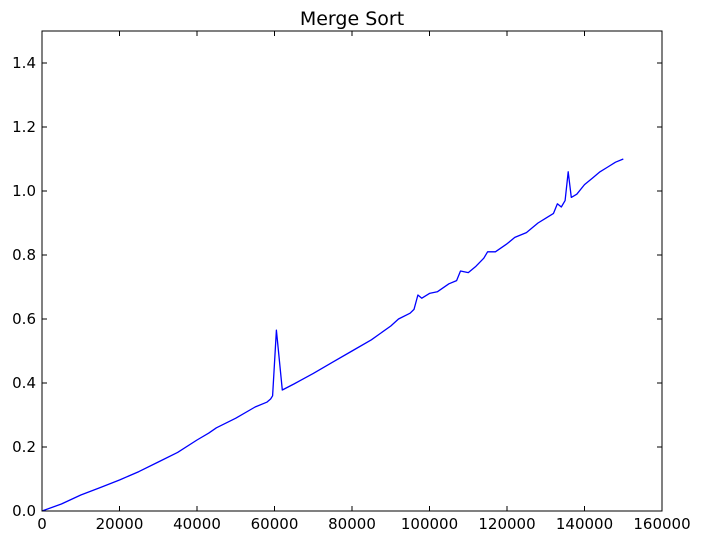  I want to click on x-tick-label: 120000, so click(506, 524).